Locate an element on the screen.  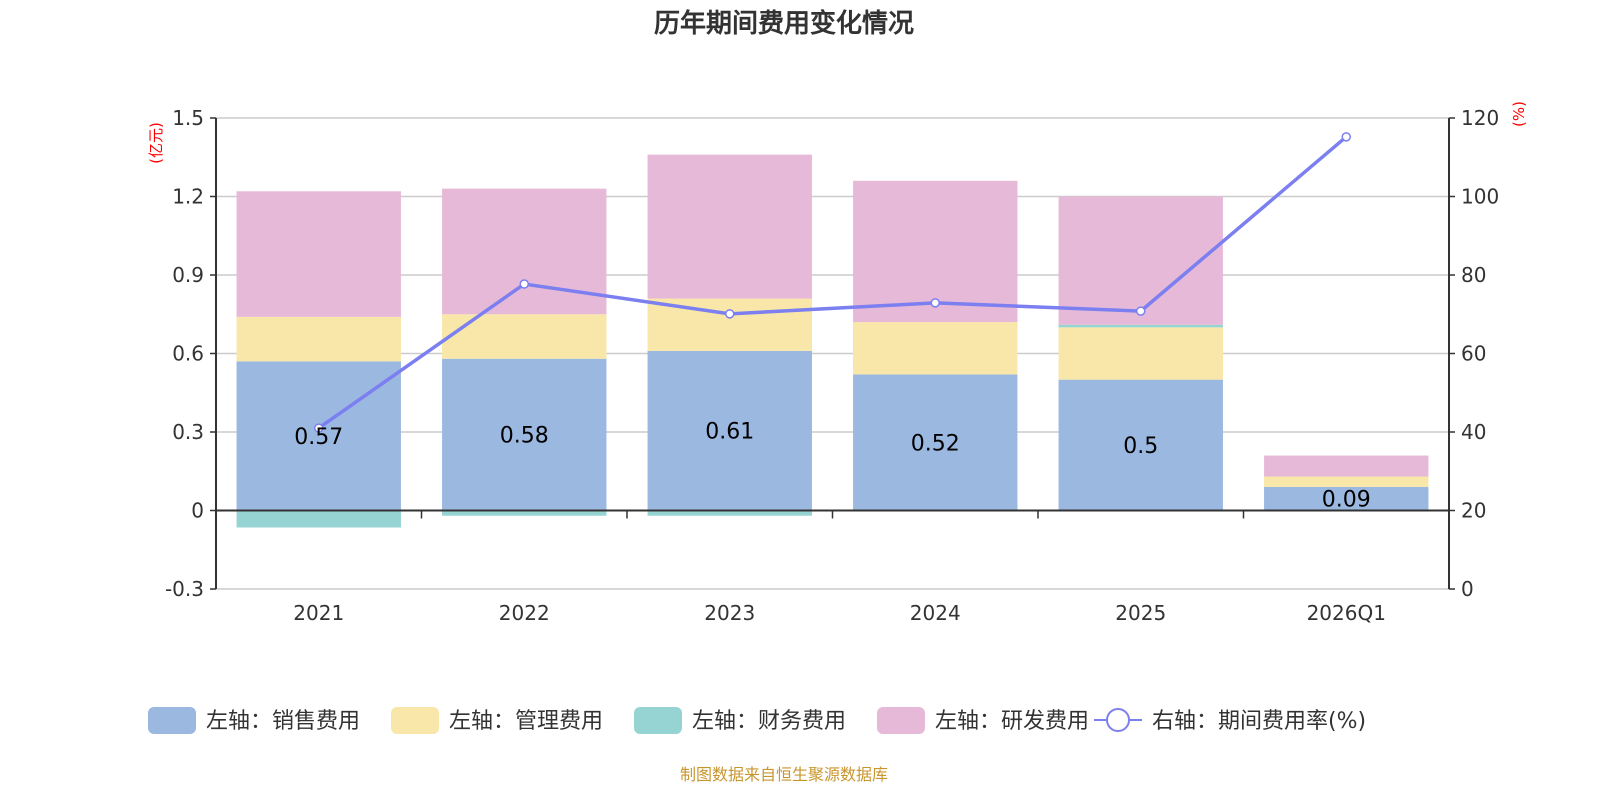
x-axis-tick-label: 2023 is located at coordinates (729, 613).